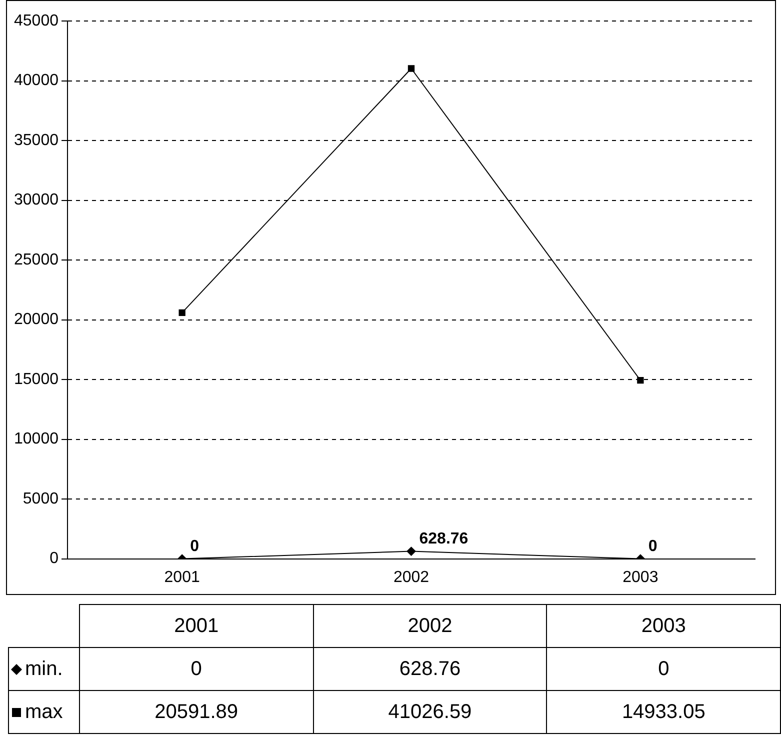  What do you see at coordinates (430, 669) in the screenshot?
I see `data-label: 628.76` at bounding box center [430, 669].